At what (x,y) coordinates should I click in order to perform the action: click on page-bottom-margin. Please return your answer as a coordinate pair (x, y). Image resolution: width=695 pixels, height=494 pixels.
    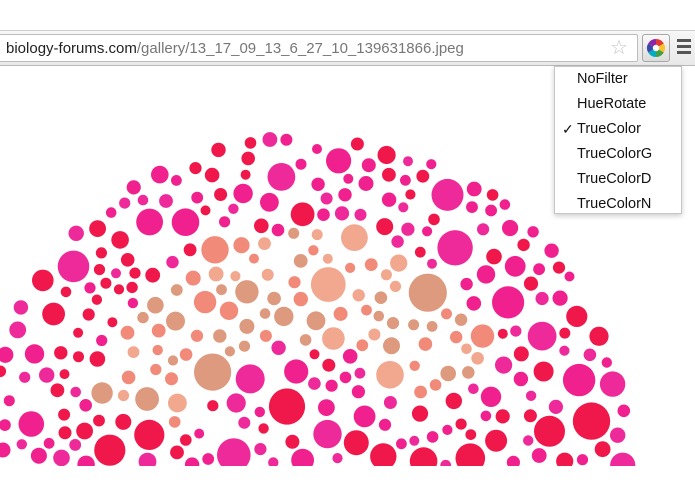
    Looking at the image, I should click on (347, 480).